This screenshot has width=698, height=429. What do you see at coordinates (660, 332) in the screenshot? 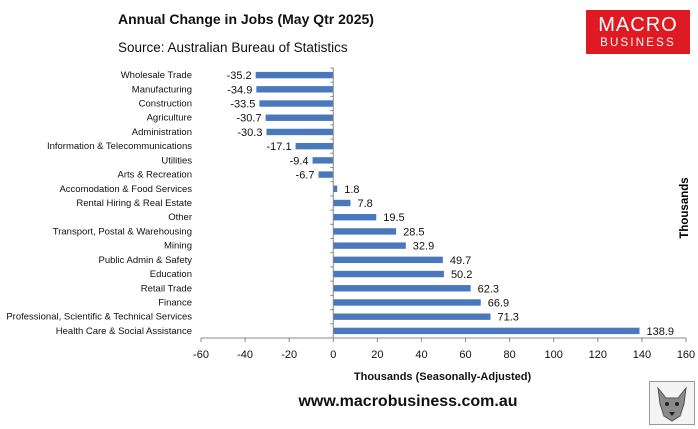
I see `data-label: 138.9` at bounding box center [660, 332].